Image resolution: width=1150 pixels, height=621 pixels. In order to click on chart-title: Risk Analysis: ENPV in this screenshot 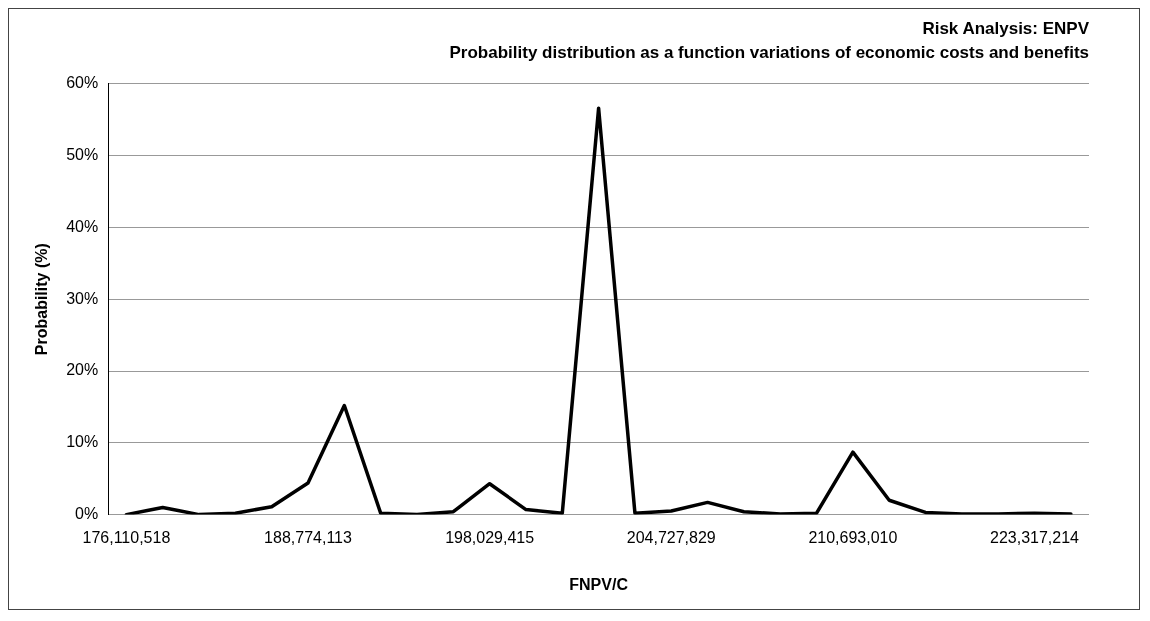, I will do `click(1006, 28)`.